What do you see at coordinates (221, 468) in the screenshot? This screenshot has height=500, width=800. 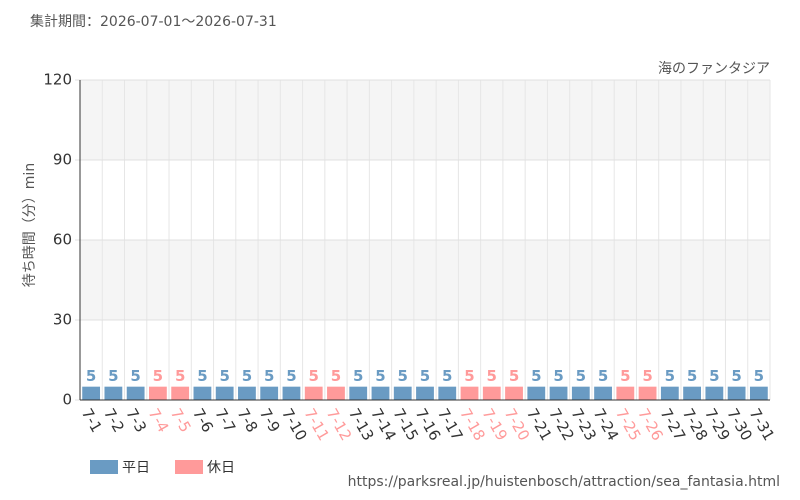 I see `legend-label: 休日` at bounding box center [221, 468].